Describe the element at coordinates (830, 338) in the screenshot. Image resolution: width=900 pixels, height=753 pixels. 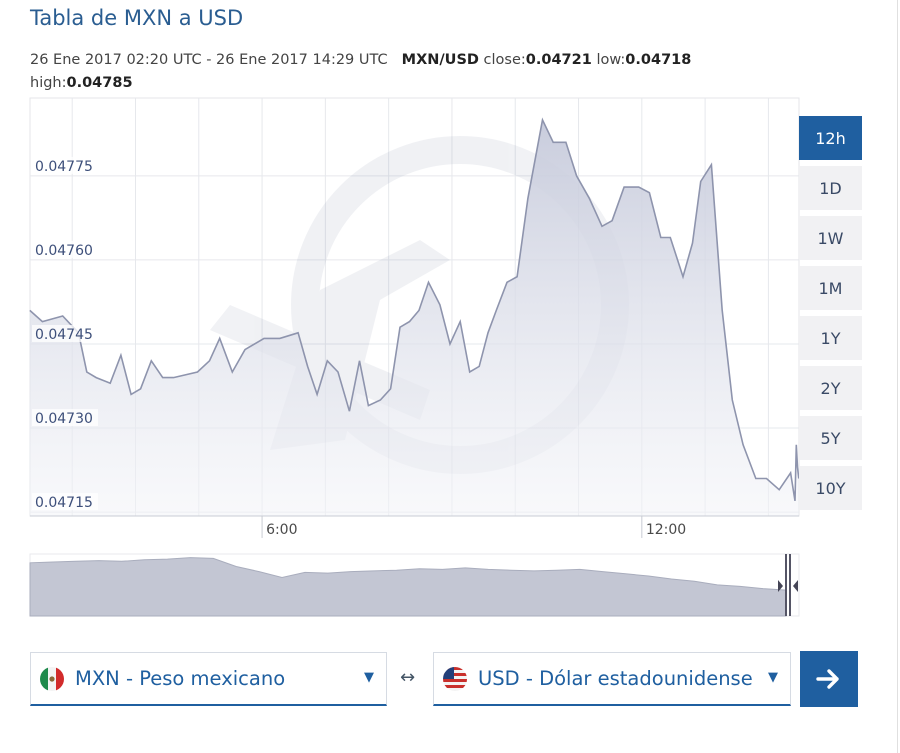
I see `range-button-1y: 1Y` at that location.